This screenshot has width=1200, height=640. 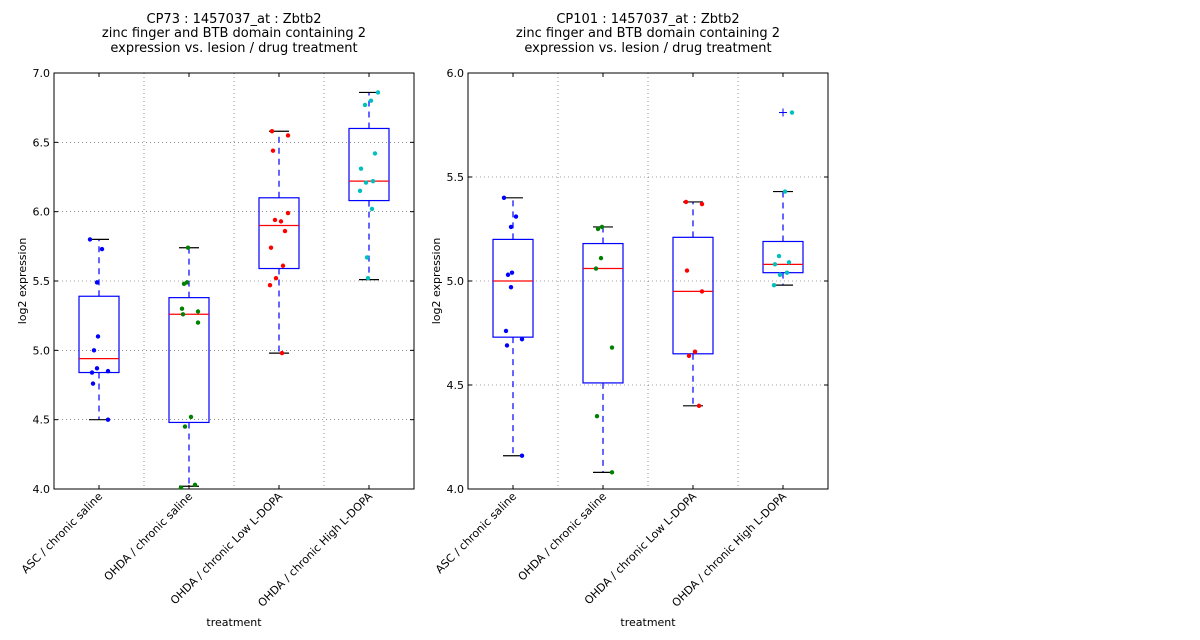 What do you see at coordinates (149, 537) in the screenshot?
I see `x-tick-label: OHDA / chronic saline` at bounding box center [149, 537].